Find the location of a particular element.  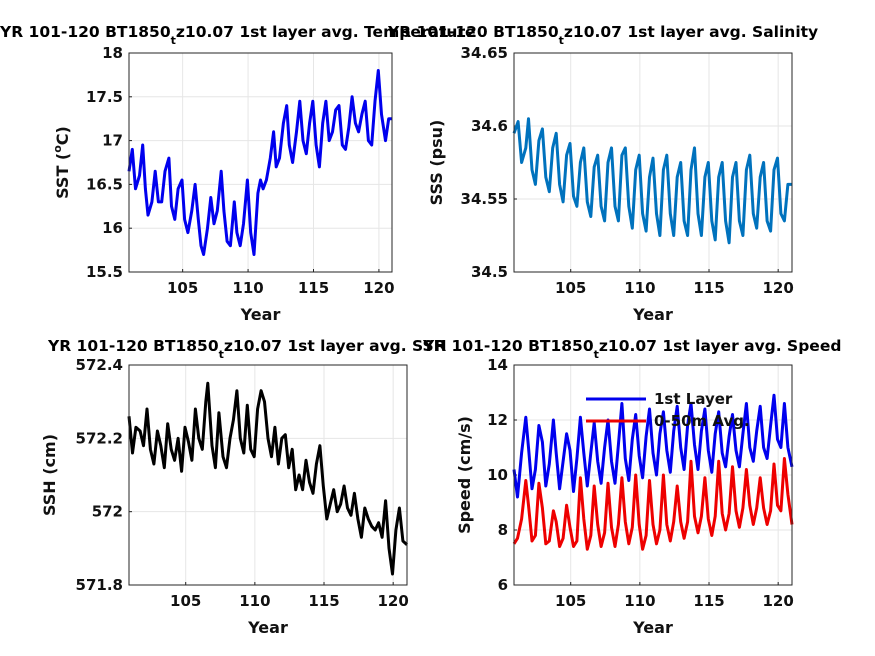

y-tick-label: 572.2 is located at coordinates (99, 438).